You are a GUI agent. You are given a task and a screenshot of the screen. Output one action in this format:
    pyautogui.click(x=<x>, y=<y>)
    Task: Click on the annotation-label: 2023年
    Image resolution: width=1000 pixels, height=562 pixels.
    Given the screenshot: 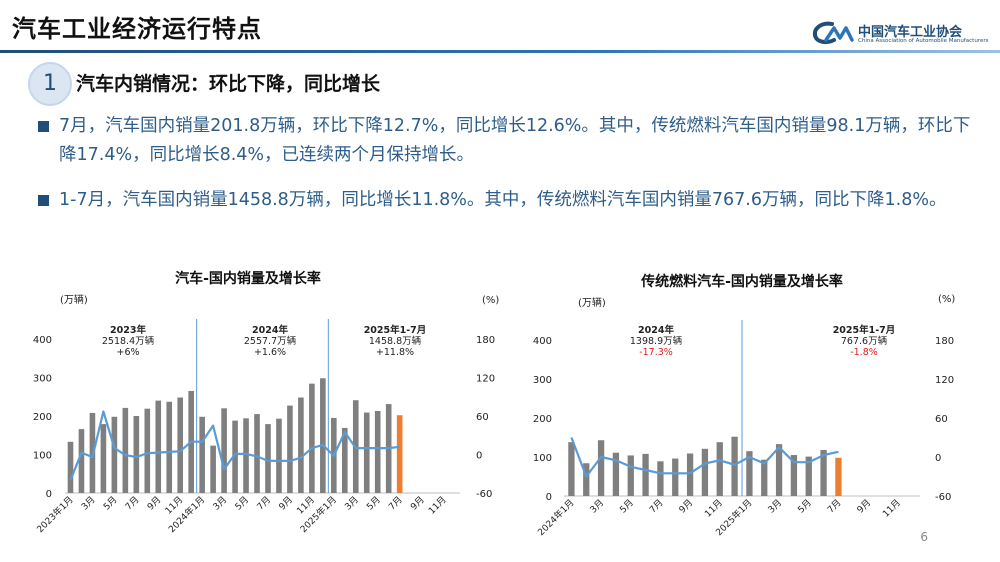 What is the action you would take?
    pyautogui.click(x=128, y=330)
    